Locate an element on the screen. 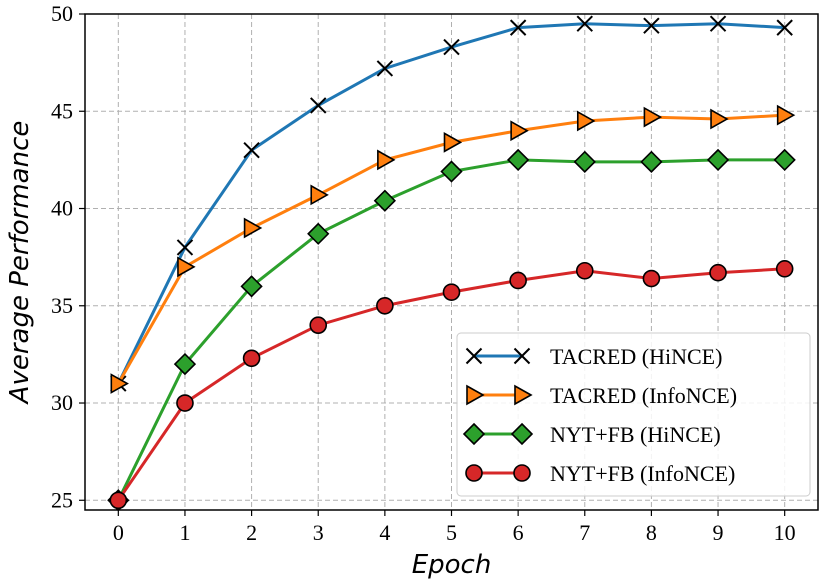 The width and height of the screenshot is (830, 581). y-tick-label: 45 is located at coordinates (62, 110).